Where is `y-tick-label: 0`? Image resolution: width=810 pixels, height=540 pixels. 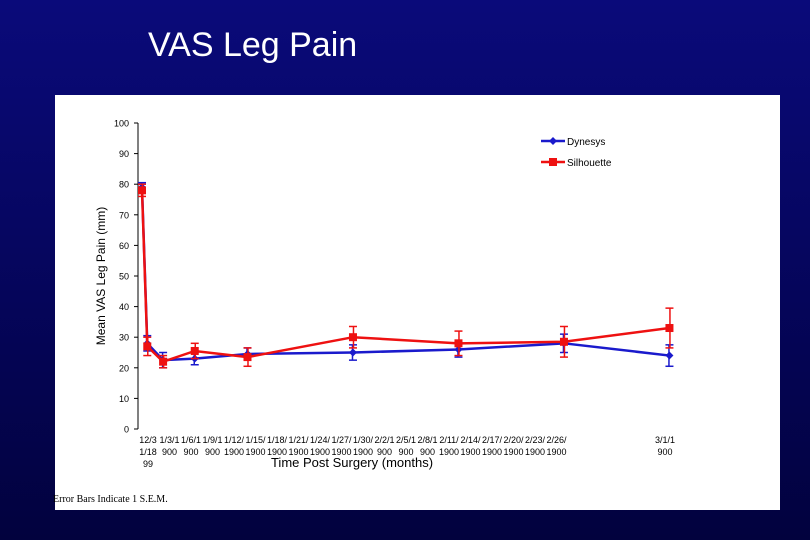
y-tick-label: 0 is located at coordinates (126, 430).